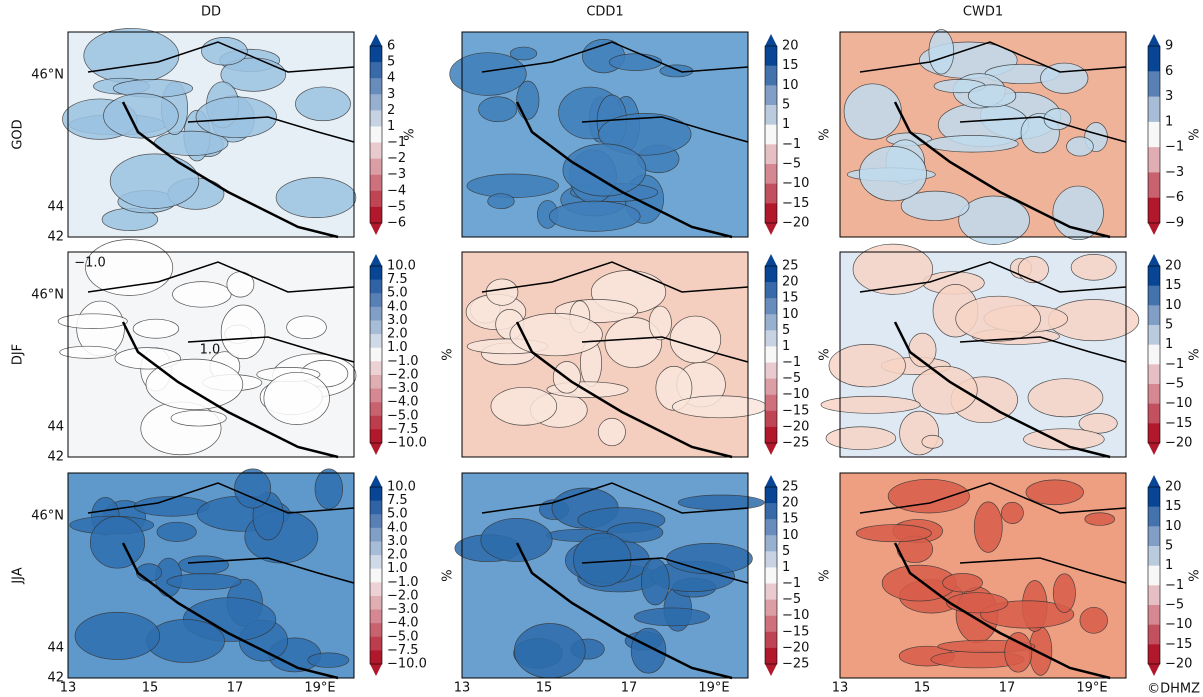 The width and height of the screenshot is (1203, 697). Describe the element at coordinates (235, 688) in the screenshot. I see `x-tick-label: 17` at that location.